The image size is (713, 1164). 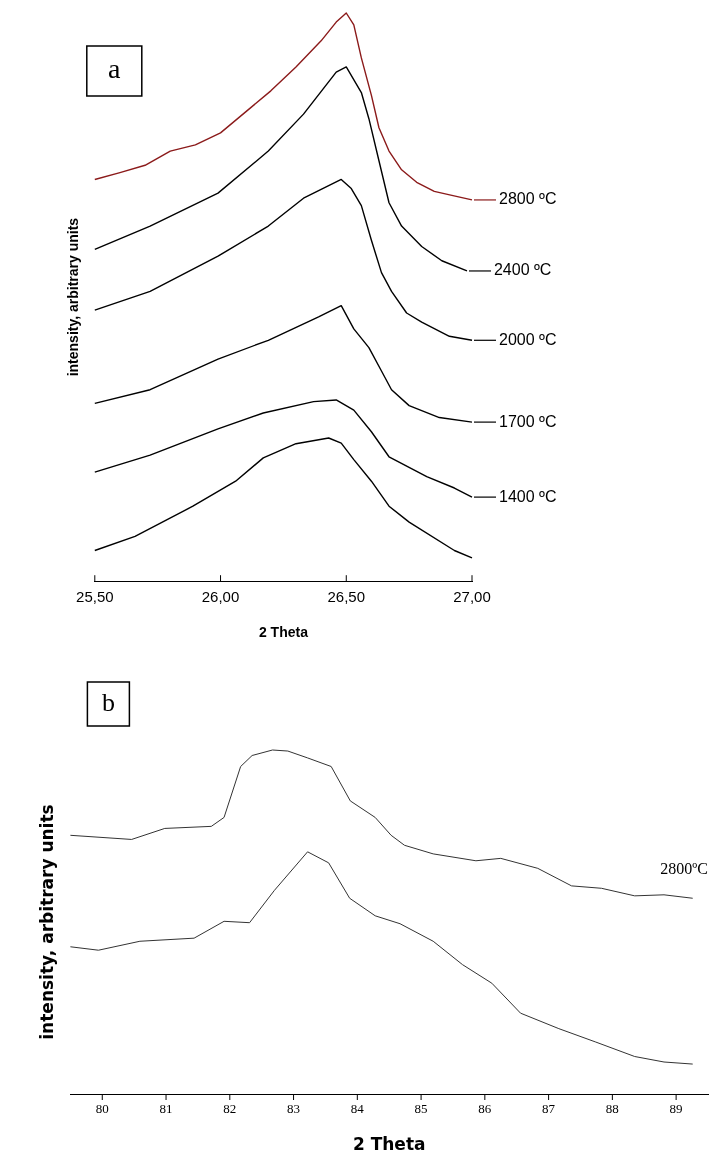 I want to click on x-tick-label: 84, so click(x=357, y=1109).